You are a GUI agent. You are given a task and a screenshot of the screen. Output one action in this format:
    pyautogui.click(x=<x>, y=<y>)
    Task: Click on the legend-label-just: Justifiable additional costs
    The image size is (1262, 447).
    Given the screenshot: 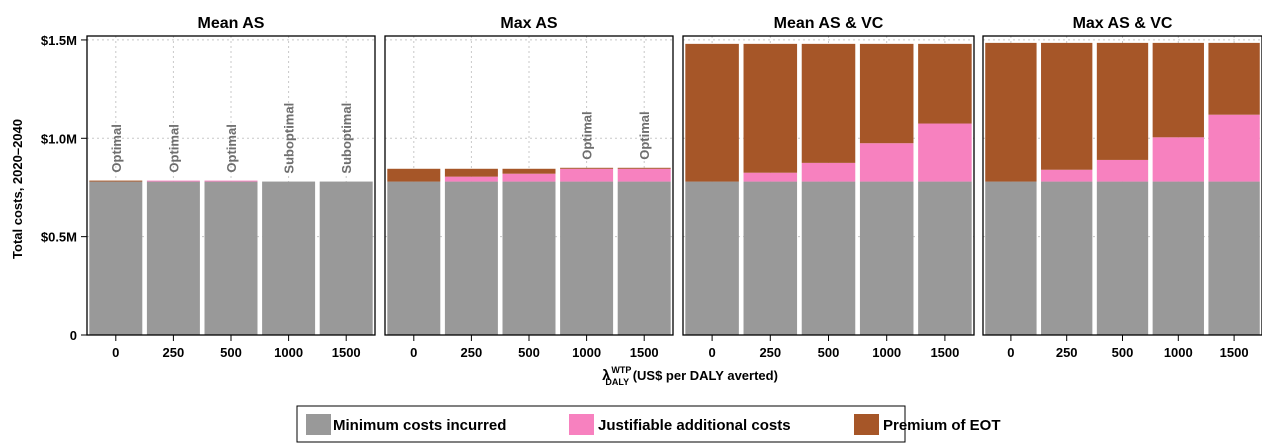 What is the action you would take?
    pyautogui.click(x=694, y=425)
    